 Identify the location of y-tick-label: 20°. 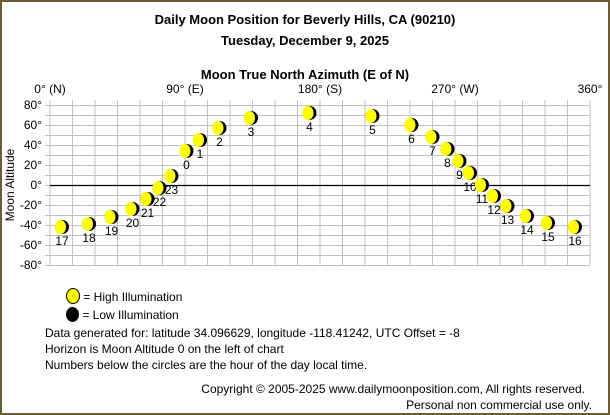
(33, 165).